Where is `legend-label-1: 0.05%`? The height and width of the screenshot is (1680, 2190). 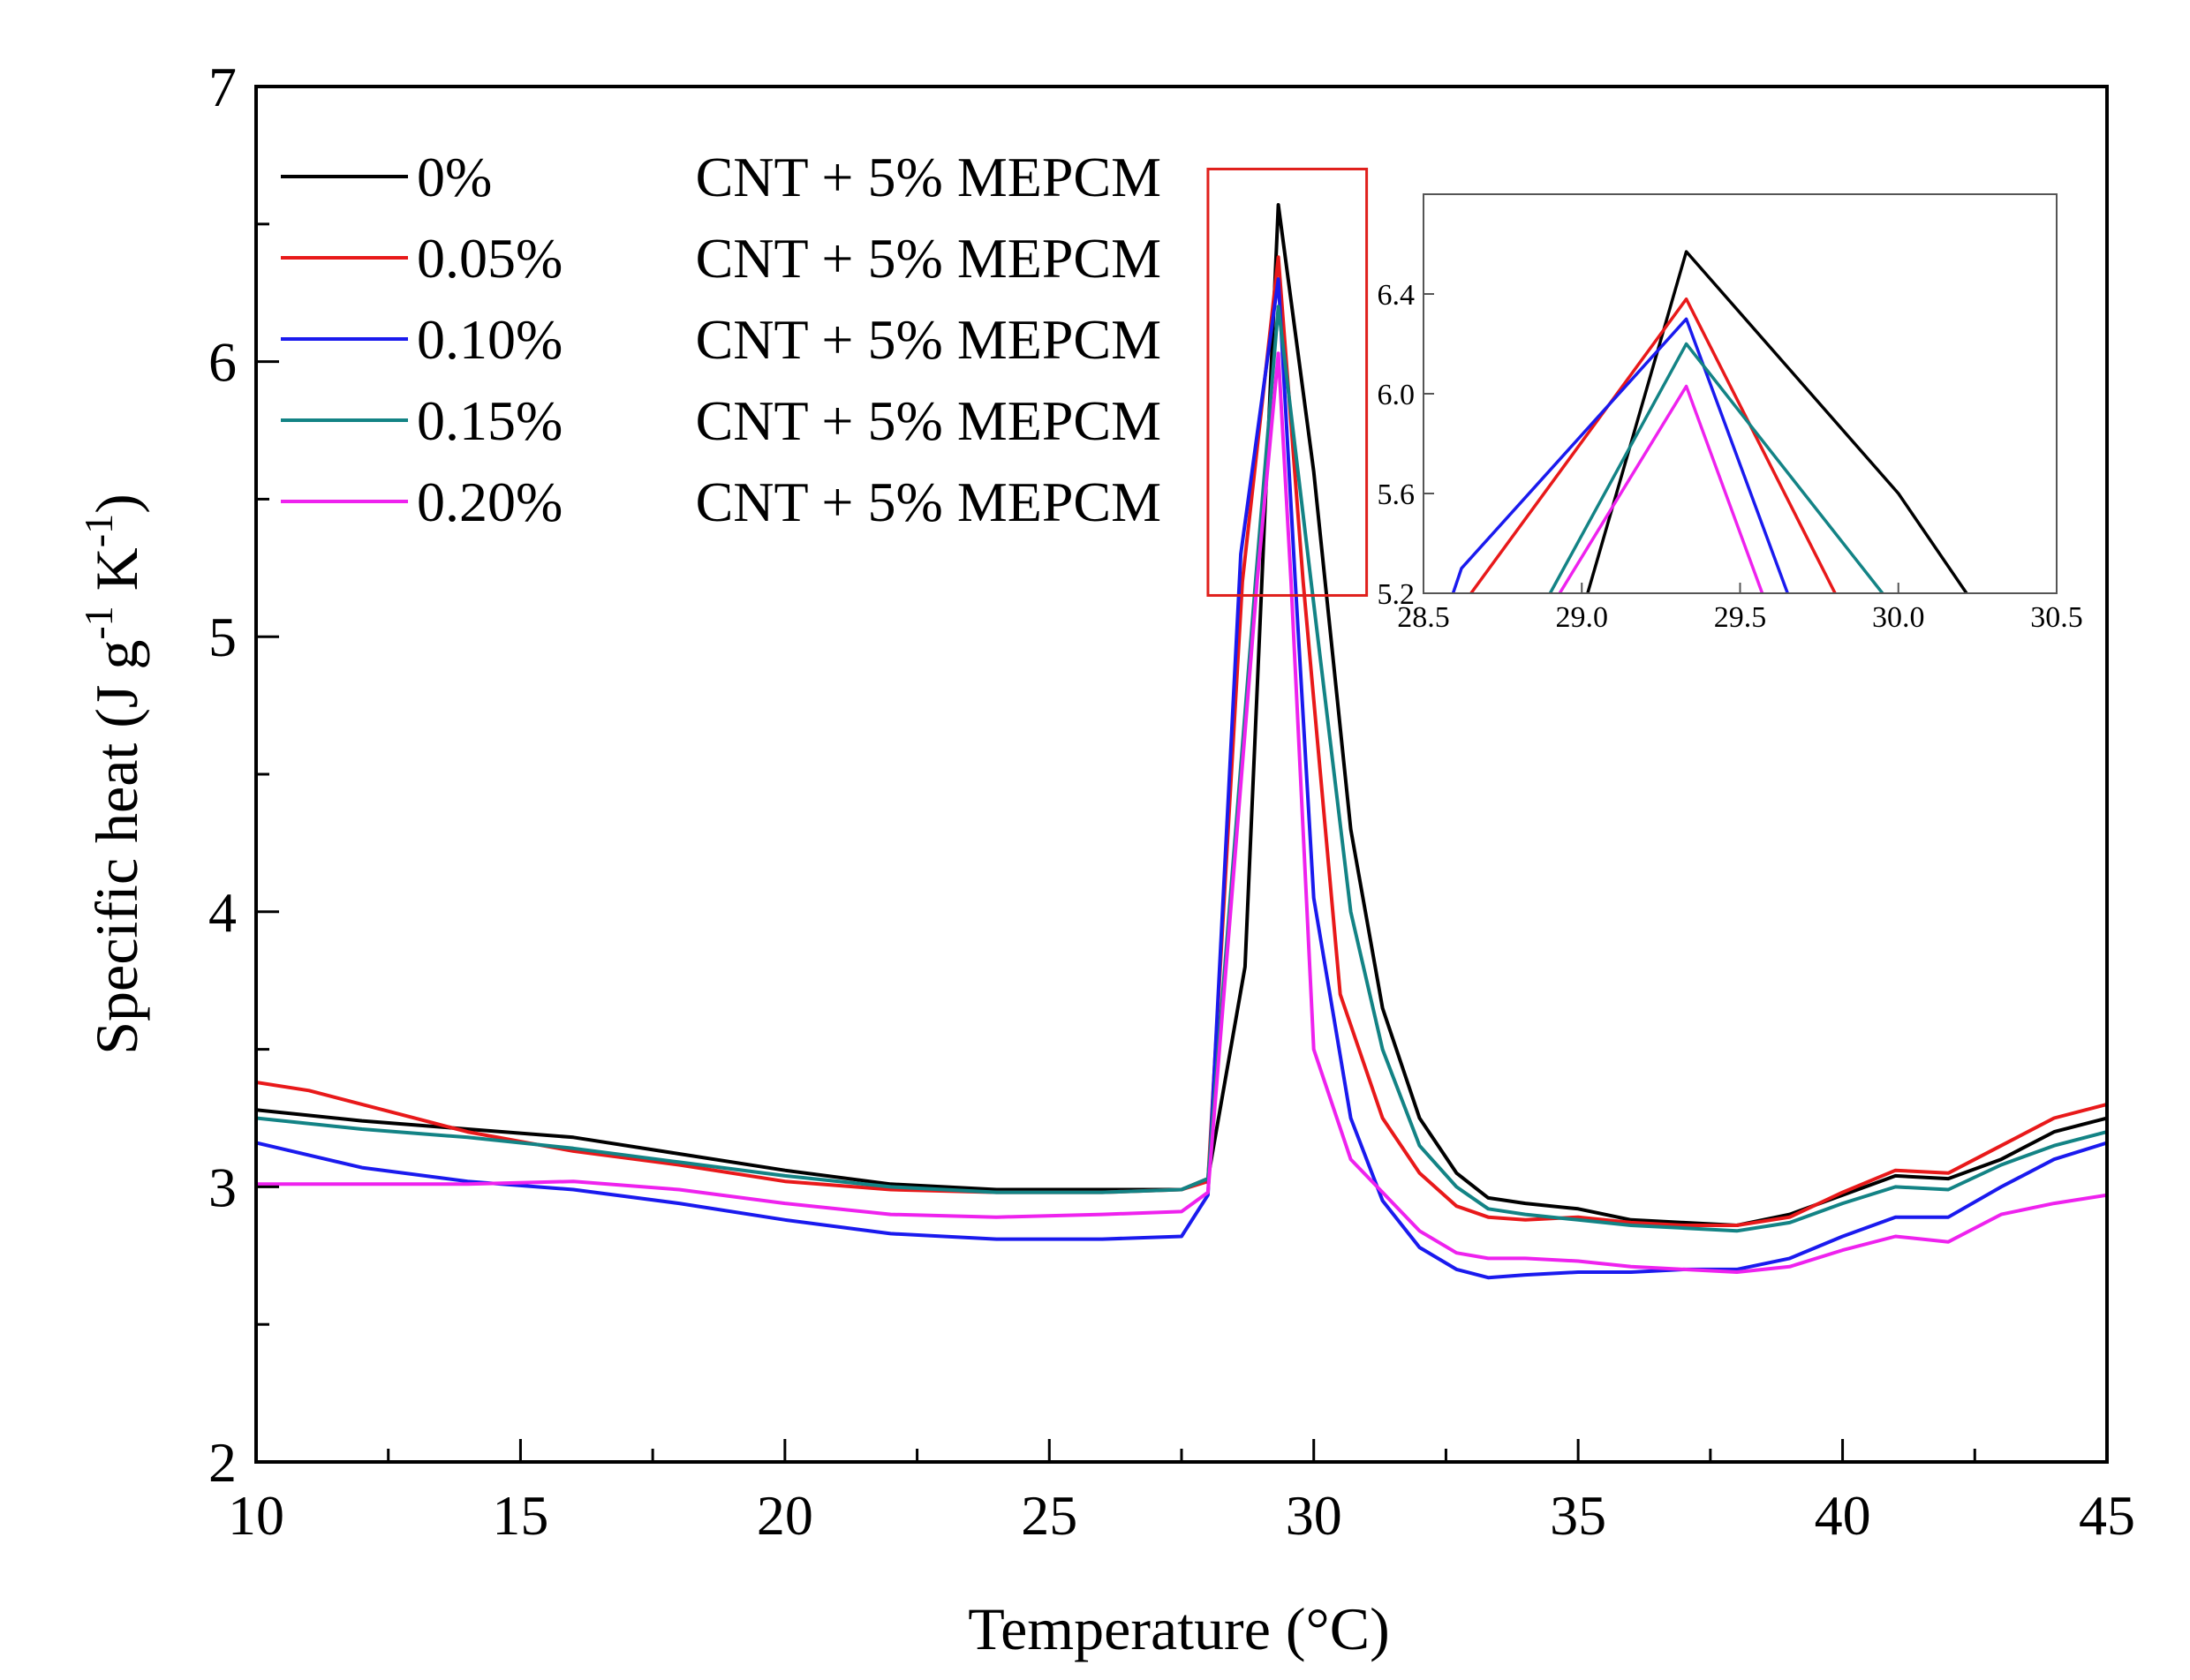 legend-label-1: 0.05% is located at coordinates (490, 258).